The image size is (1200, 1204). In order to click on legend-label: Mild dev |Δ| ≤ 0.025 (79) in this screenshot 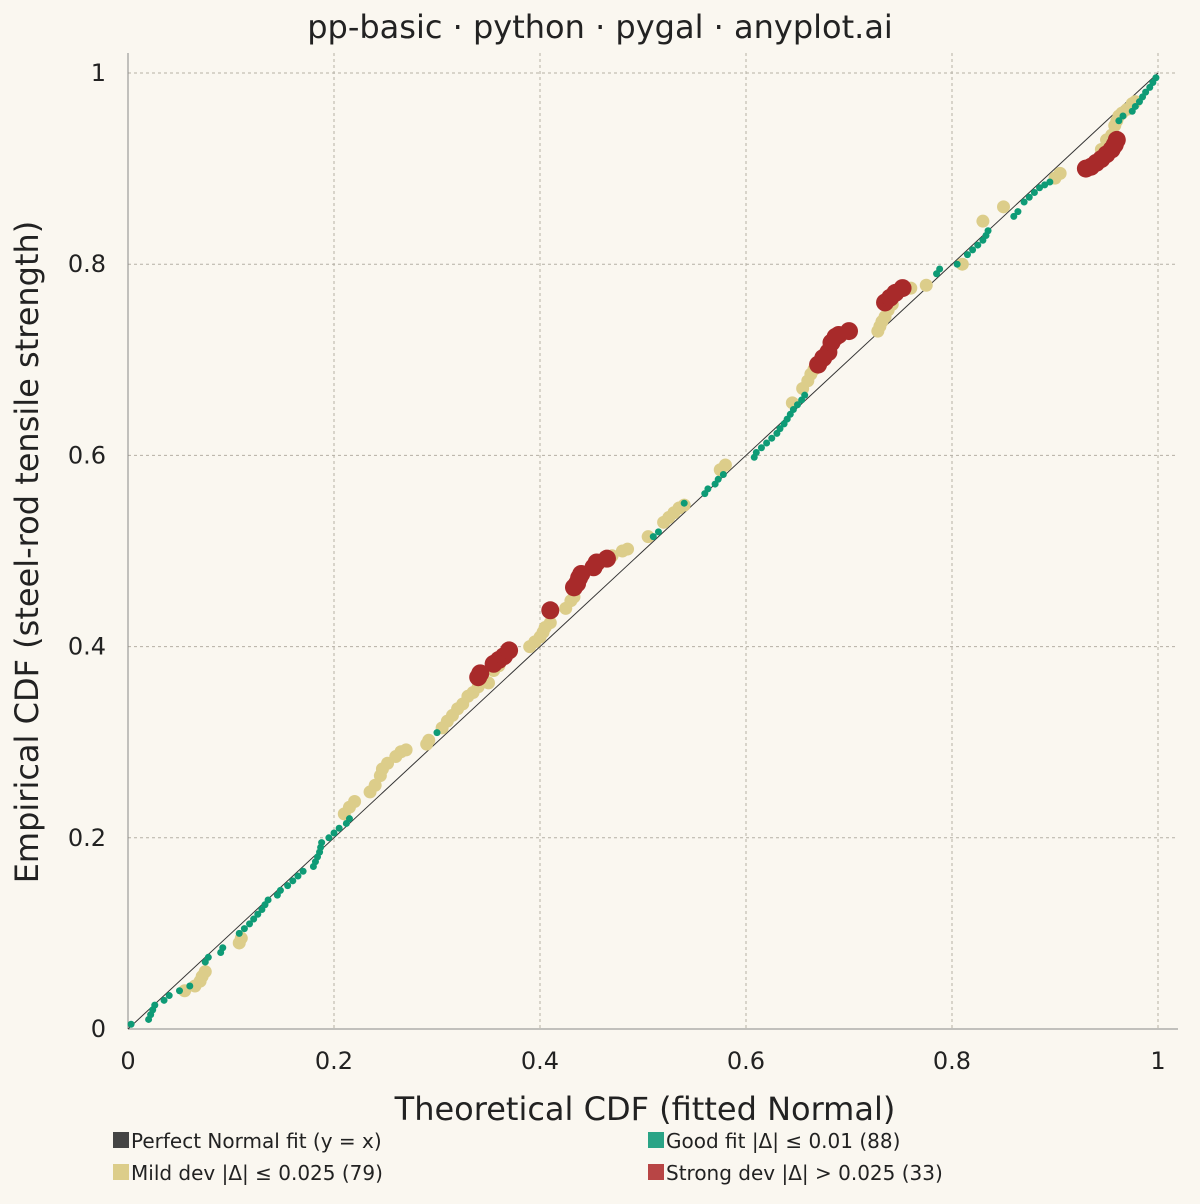, I will do `click(257, 1173)`.